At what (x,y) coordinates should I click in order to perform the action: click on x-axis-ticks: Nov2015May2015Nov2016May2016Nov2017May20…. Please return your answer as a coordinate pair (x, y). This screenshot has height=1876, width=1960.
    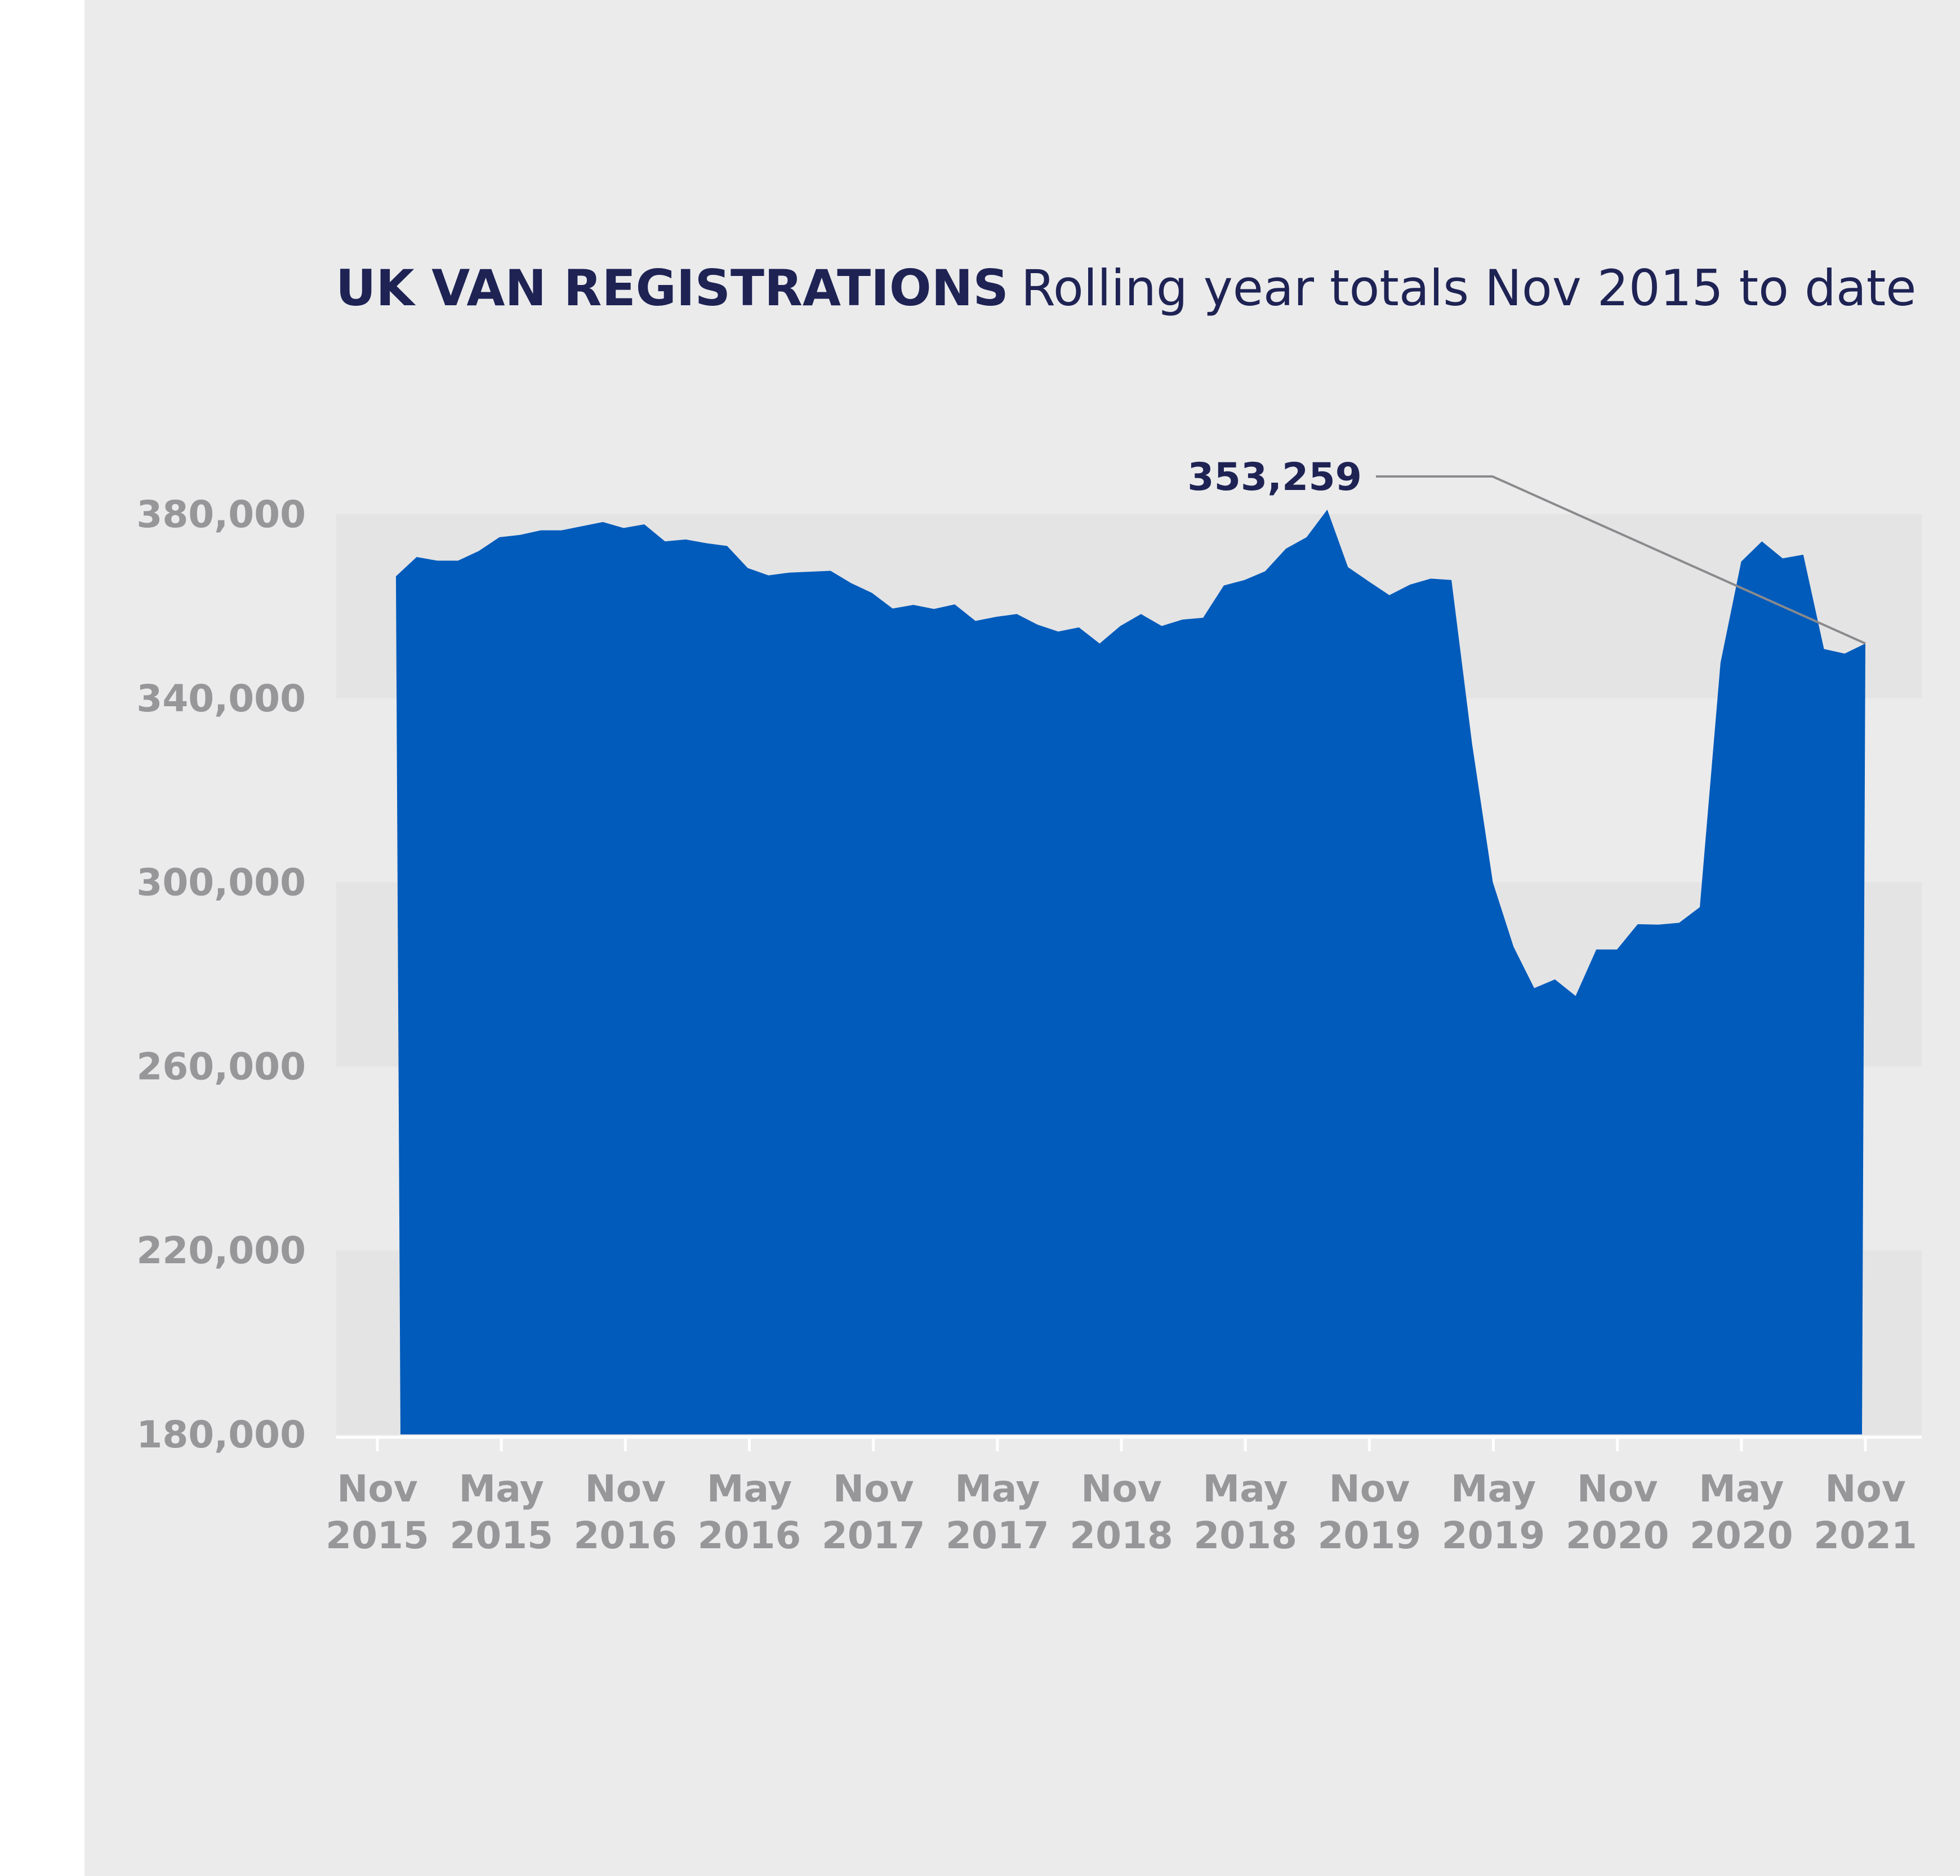
    Looking at the image, I should click on (1121, 1512).